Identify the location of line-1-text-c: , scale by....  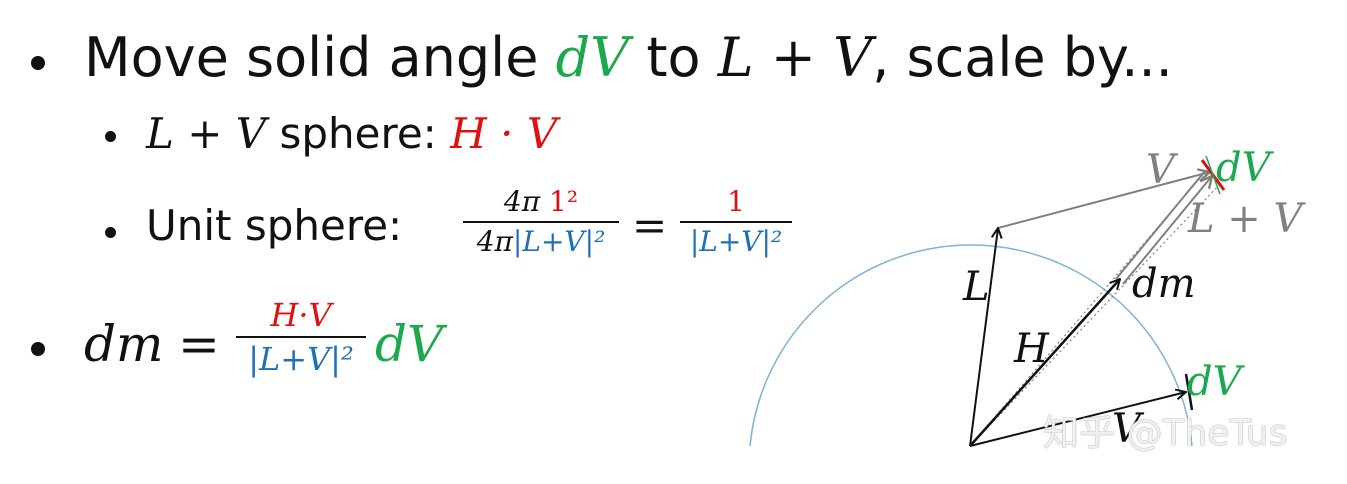
(1022, 57).